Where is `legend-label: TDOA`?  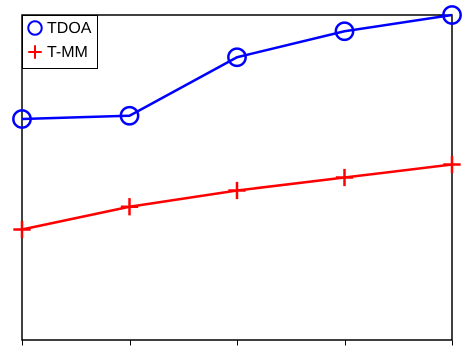 legend-label: TDOA is located at coordinates (69, 28).